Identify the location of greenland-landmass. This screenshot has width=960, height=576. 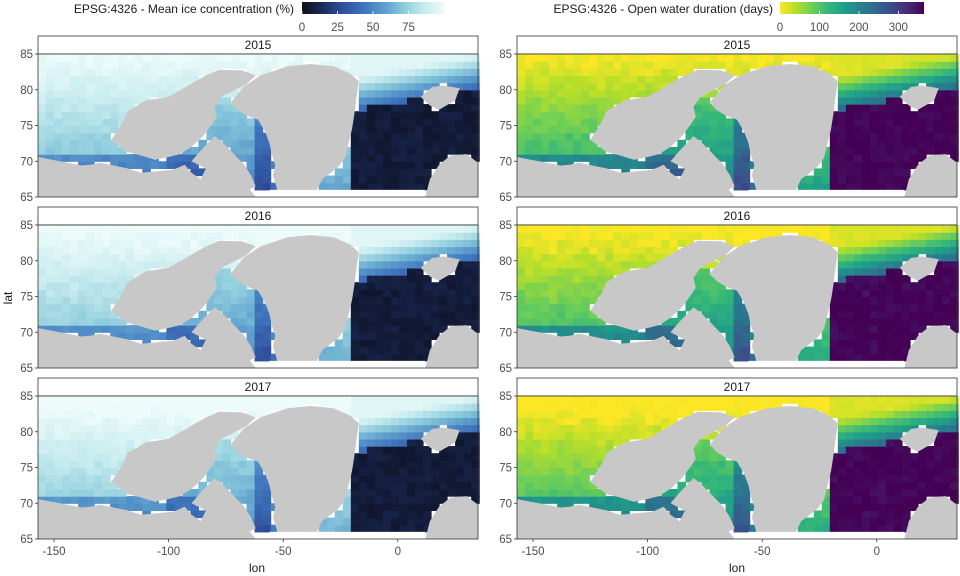
(773, 130).